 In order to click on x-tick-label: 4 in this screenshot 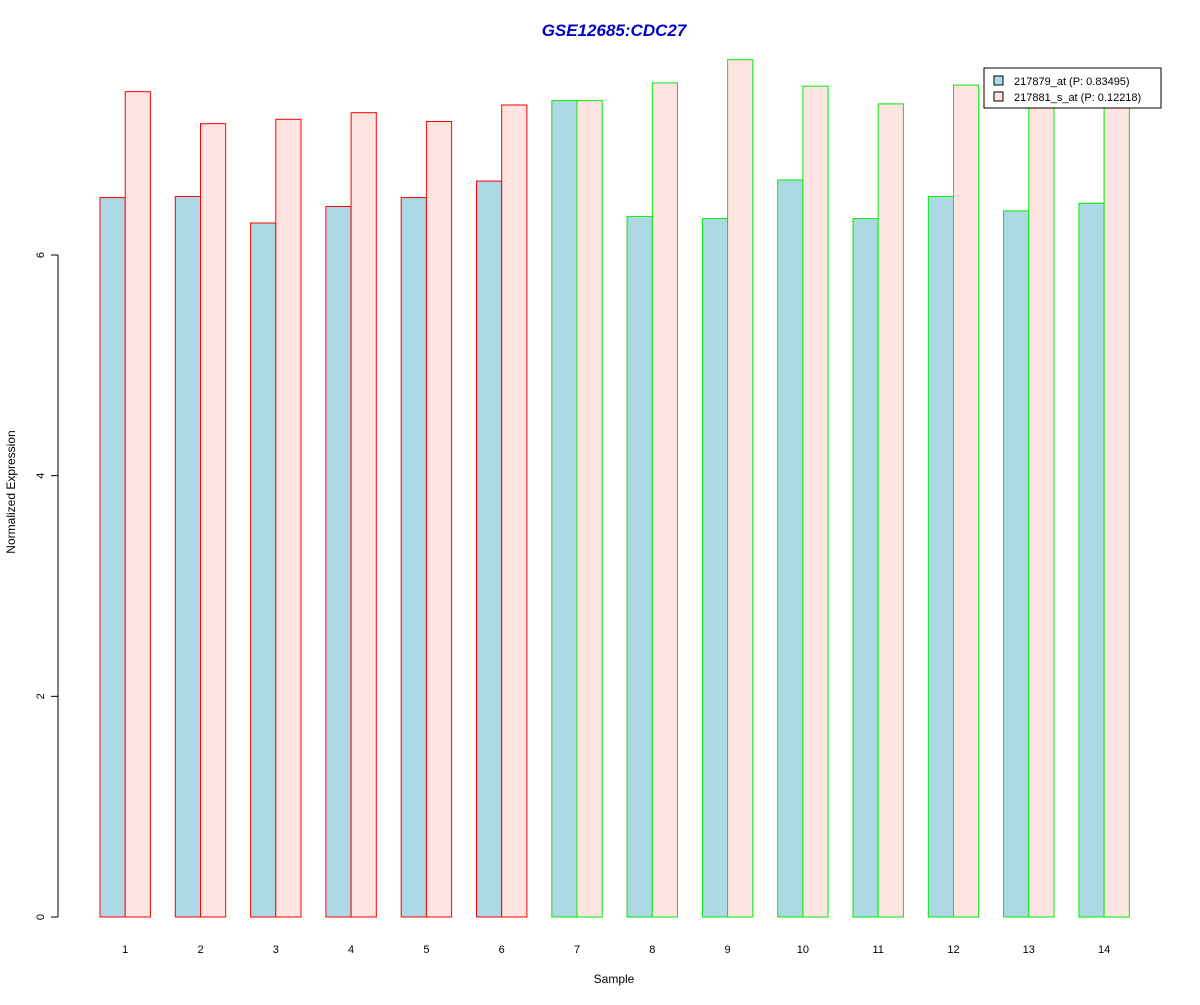, I will do `click(351, 950)`.